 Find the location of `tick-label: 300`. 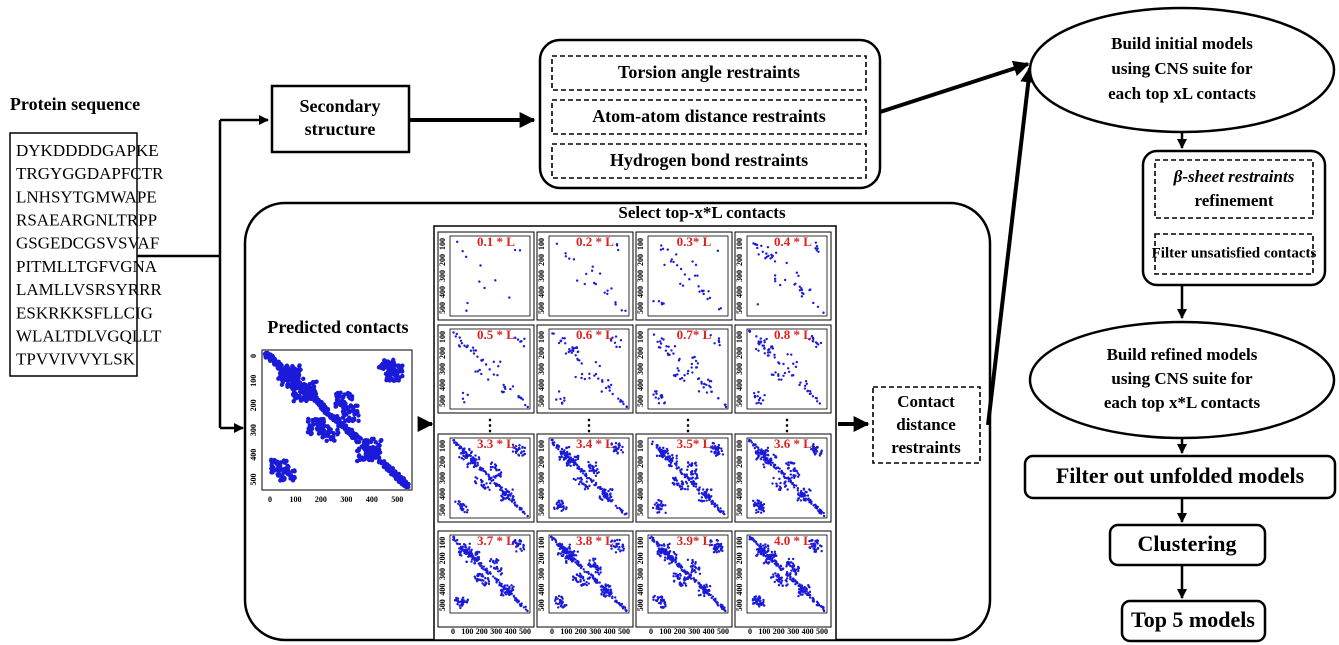

tick-label: 300 is located at coordinates (739, 369).